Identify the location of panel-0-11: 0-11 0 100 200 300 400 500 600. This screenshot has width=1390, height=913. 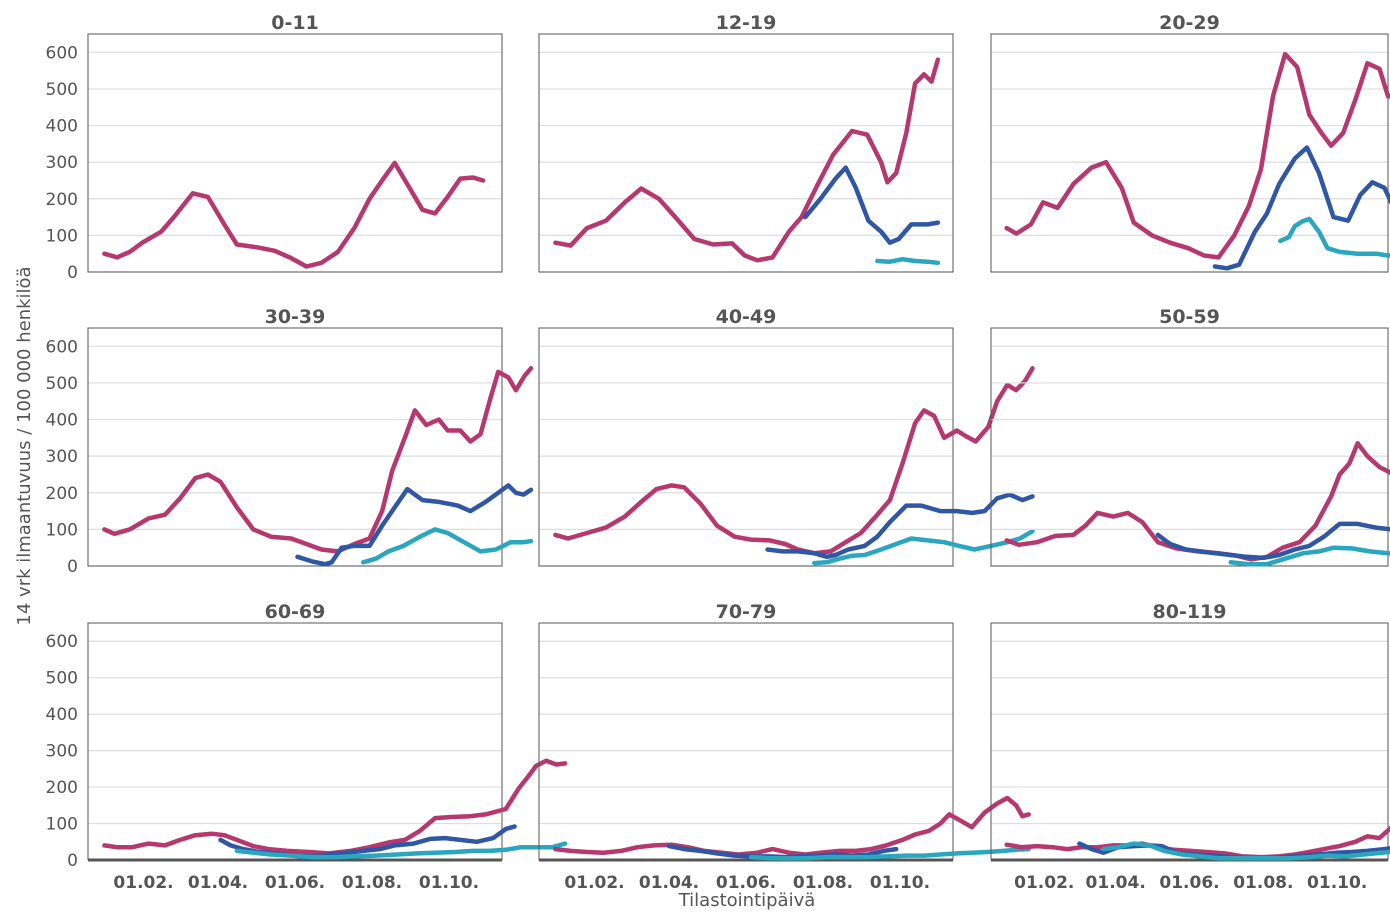
(274, 147).